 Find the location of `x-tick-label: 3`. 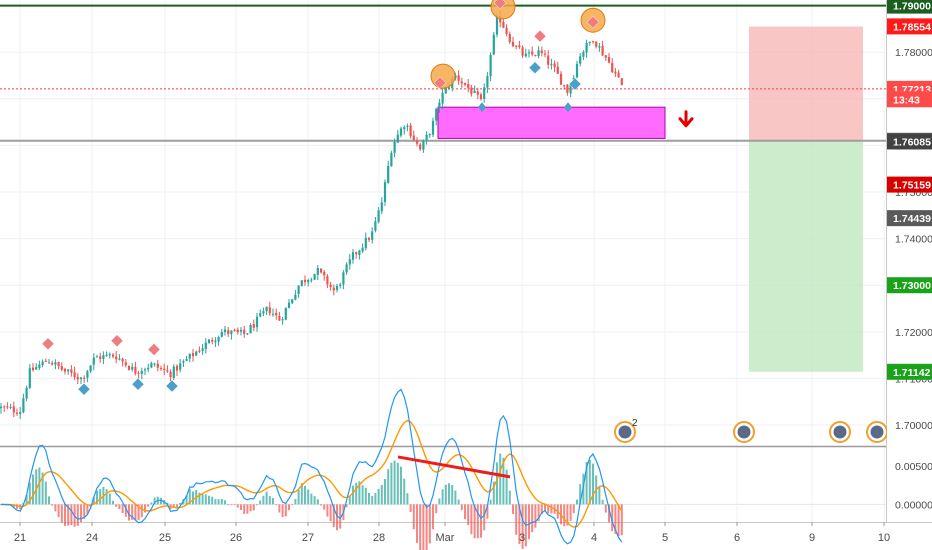

x-tick-label: 3 is located at coordinates (522, 538).